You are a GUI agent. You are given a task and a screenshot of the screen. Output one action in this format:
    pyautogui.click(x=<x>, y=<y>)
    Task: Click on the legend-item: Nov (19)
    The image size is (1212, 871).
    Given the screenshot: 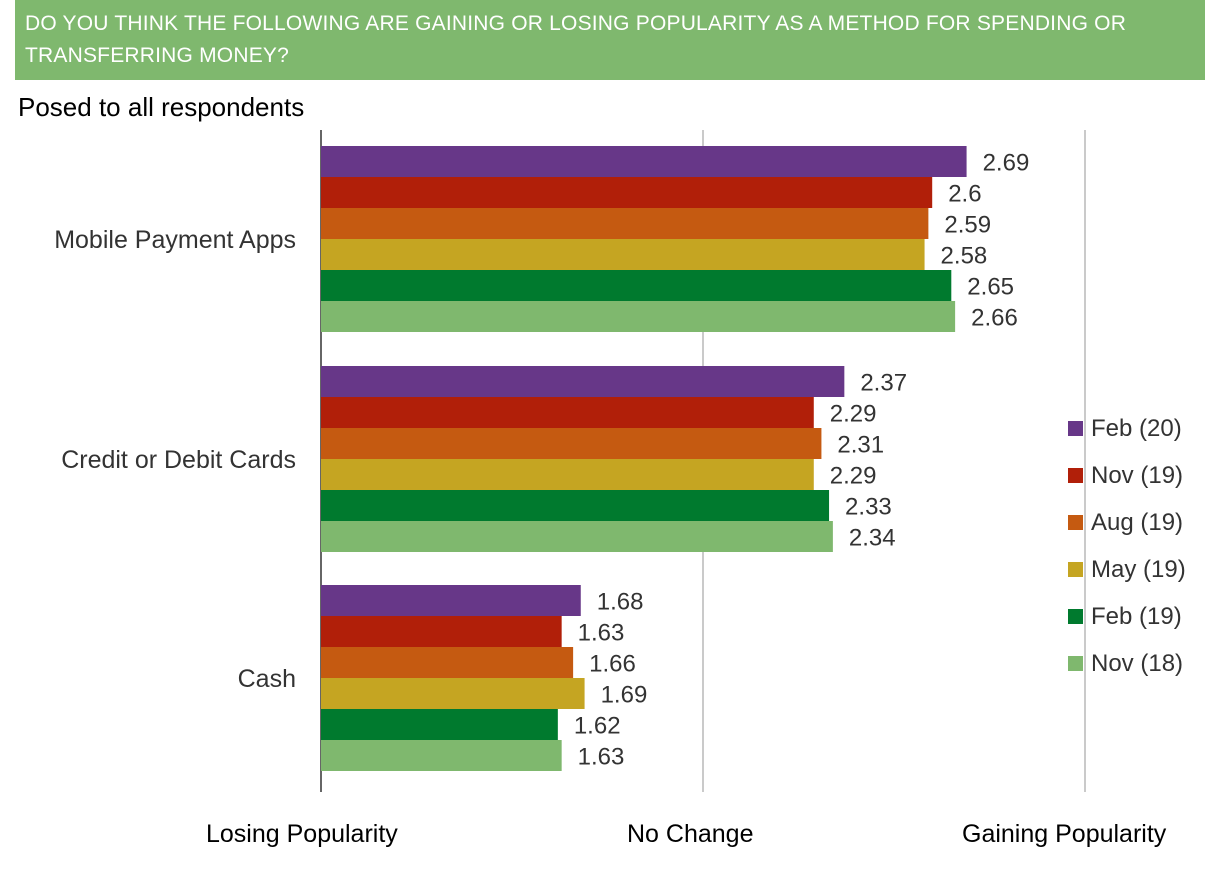 What is the action you would take?
    pyautogui.click(x=1138, y=475)
    